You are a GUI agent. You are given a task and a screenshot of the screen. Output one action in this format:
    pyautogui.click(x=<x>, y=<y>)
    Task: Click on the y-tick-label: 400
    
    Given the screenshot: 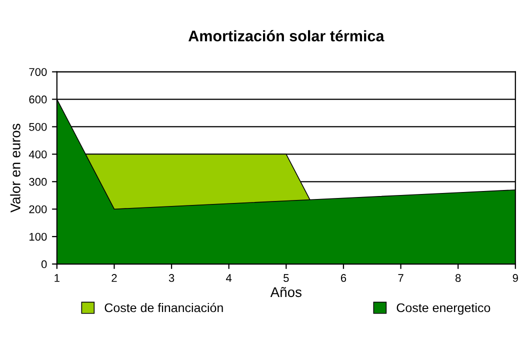 What is the action you would take?
    pyautogui.click(x=37, y=154)
    